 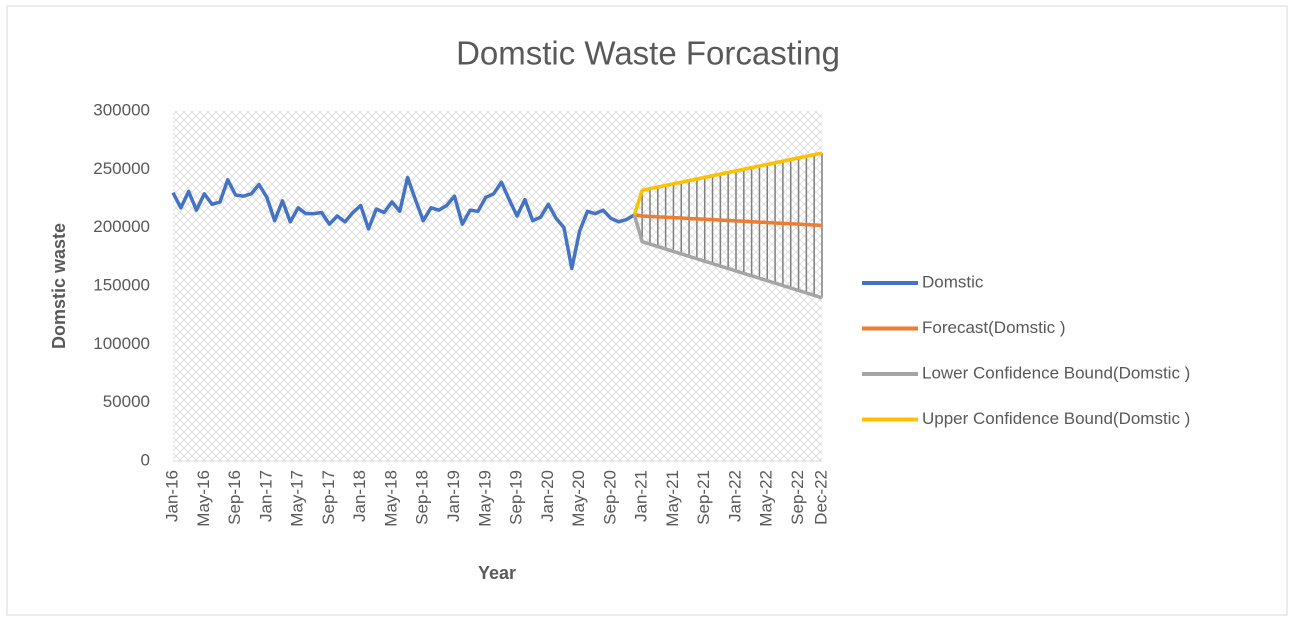 What do you see at coordinates (265, 496) in the screenshot?
I see `x-tick-label: Jan-17` at bounding box center [265, 496].